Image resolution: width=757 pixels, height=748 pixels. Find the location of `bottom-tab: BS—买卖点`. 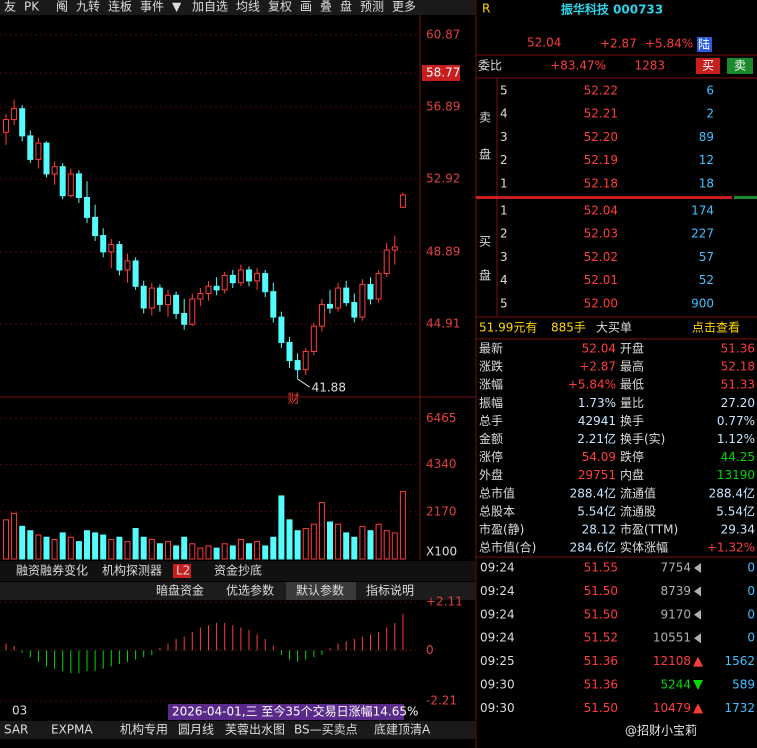

bottom-tab: BS—买卖点 is located at coordinates (326, 730).